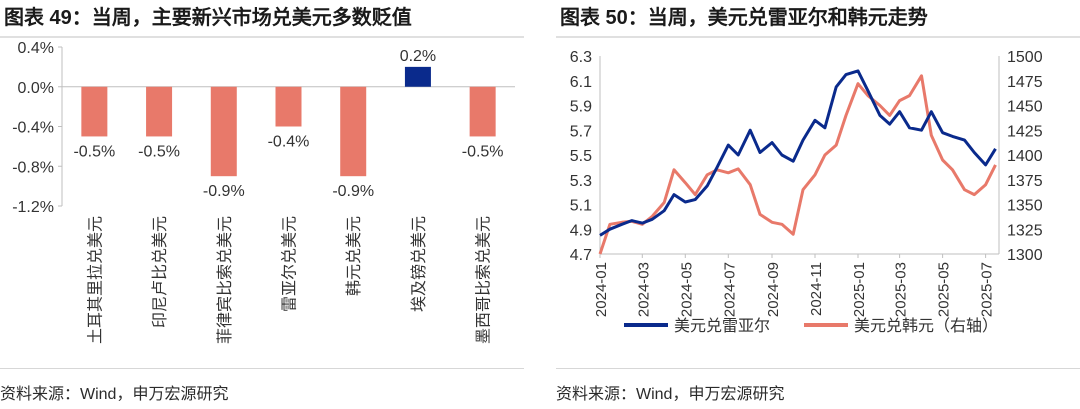 The width and height of the screenshot is (1080, 409). What do you see at coordinates (1025, 57) in the screenshot?
I see `right-y-tick-label: 1500` at bounding box center [1025, 57].